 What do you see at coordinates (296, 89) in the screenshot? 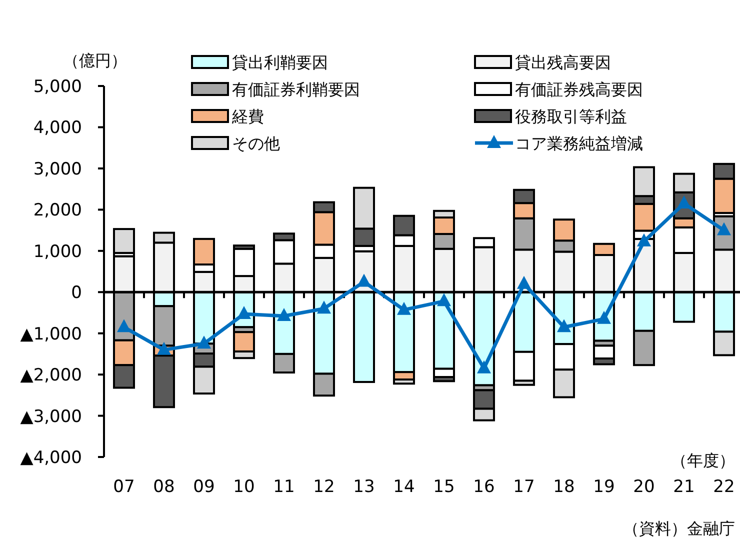
I see `legend-label: 有価証券利鞘要因` at bounding box center [296, 89].